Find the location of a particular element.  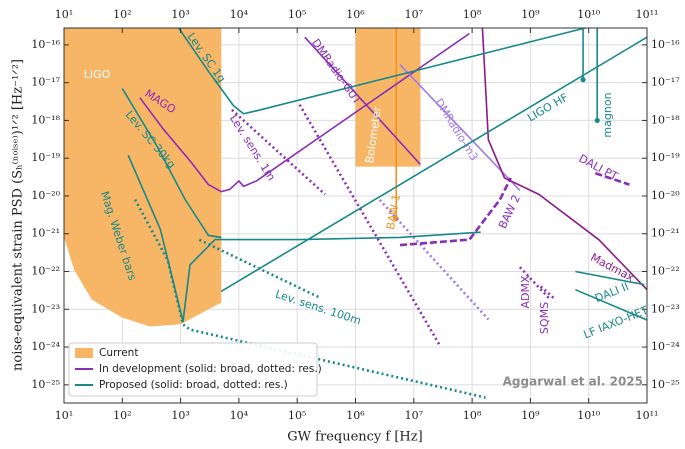

curve-label: DALI II is located at coordinates (611, 292).